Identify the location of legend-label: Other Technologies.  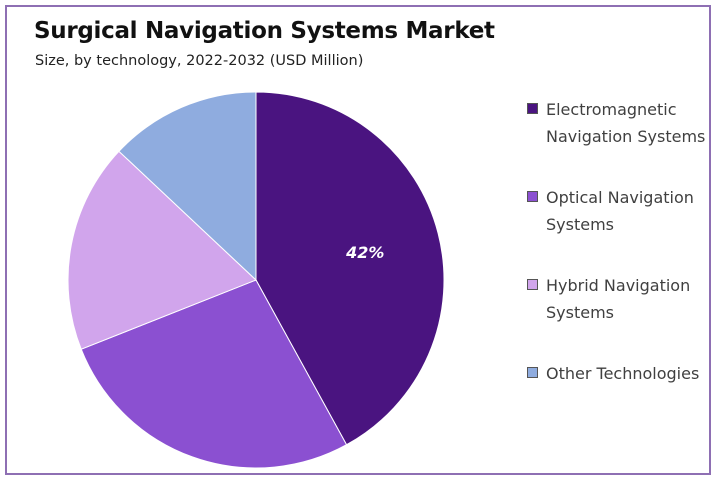
(623, 373).